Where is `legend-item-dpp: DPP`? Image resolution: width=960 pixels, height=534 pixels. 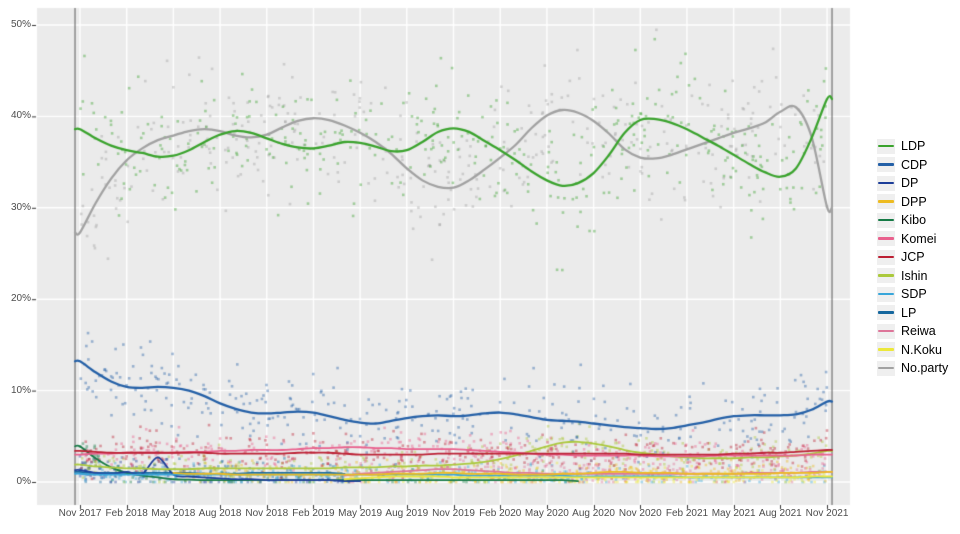
legend-item-dpp: DPP is located at coordinates (912, 202).